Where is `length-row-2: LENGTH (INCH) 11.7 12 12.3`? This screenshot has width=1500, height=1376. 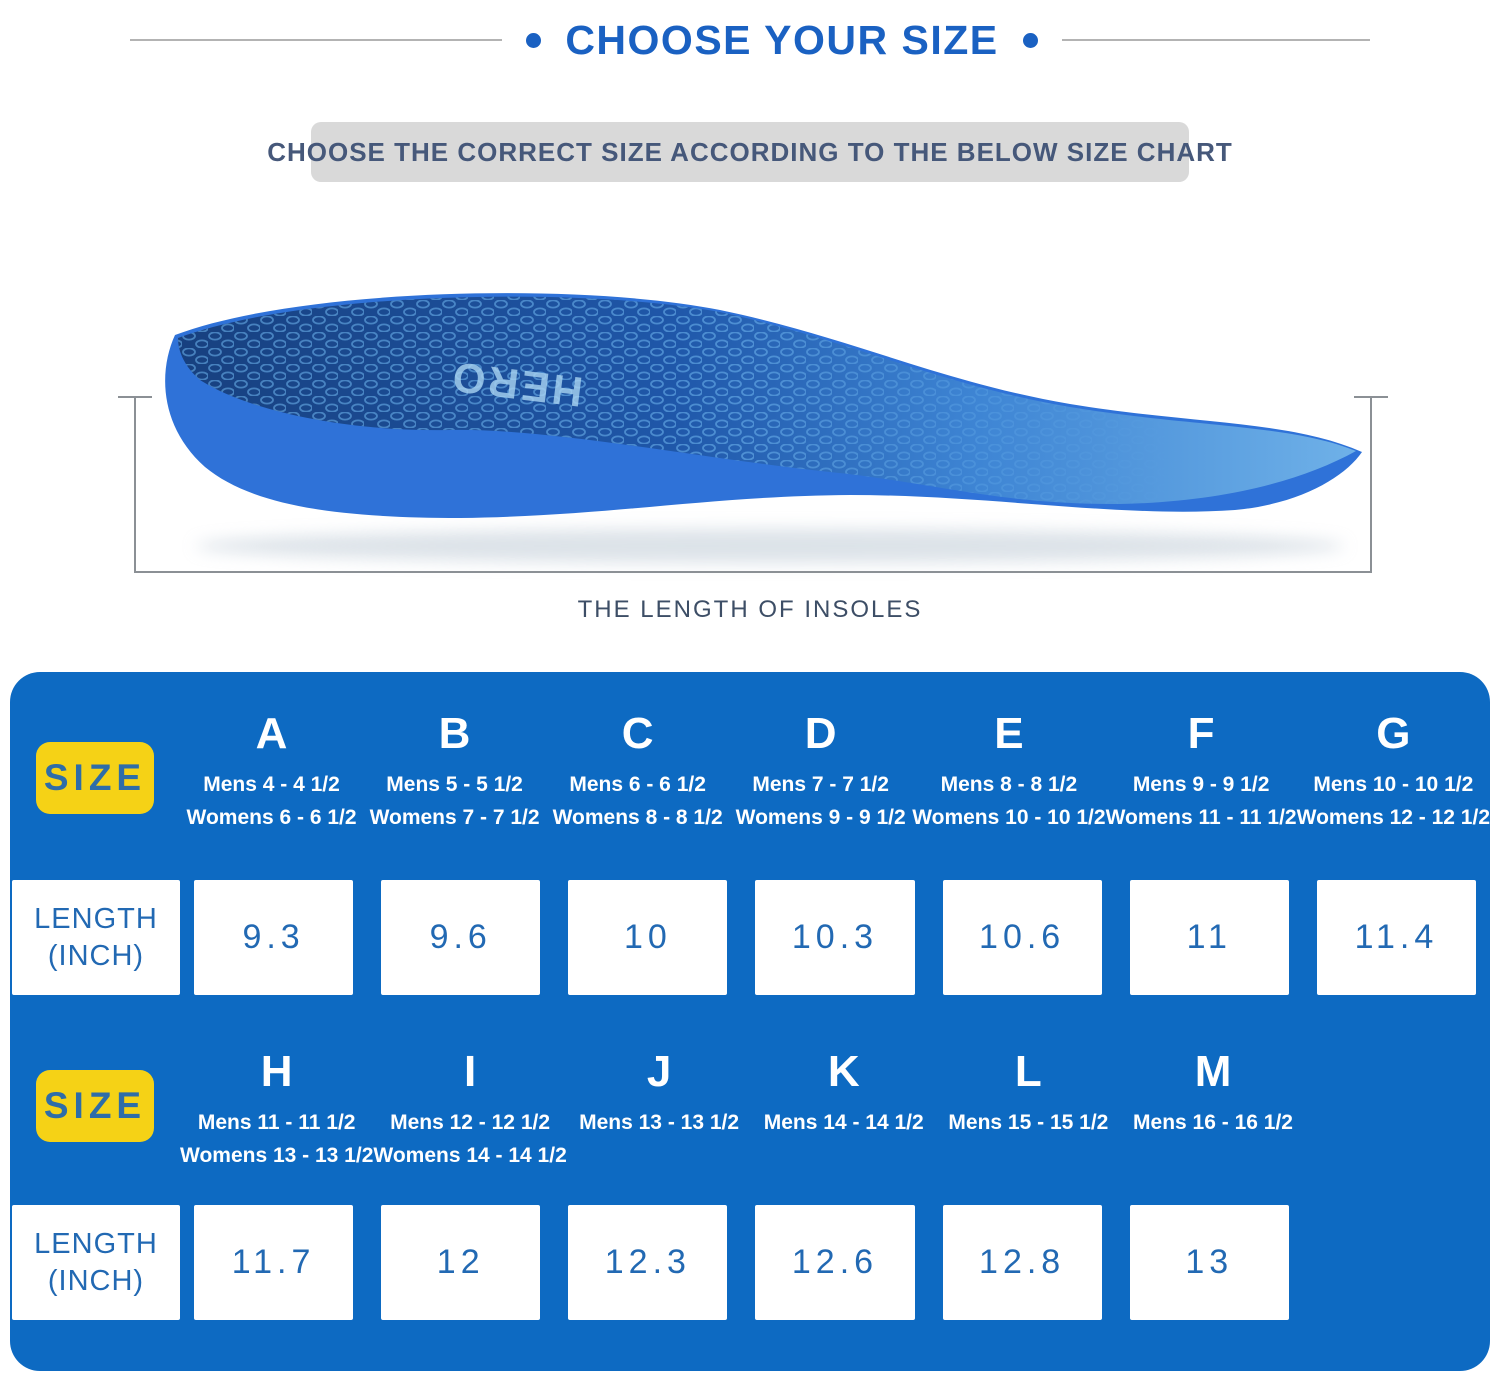 length-row-2: LENGTH (INCH) 11.7 12 12.3 is located at coordinates (750, 1265).